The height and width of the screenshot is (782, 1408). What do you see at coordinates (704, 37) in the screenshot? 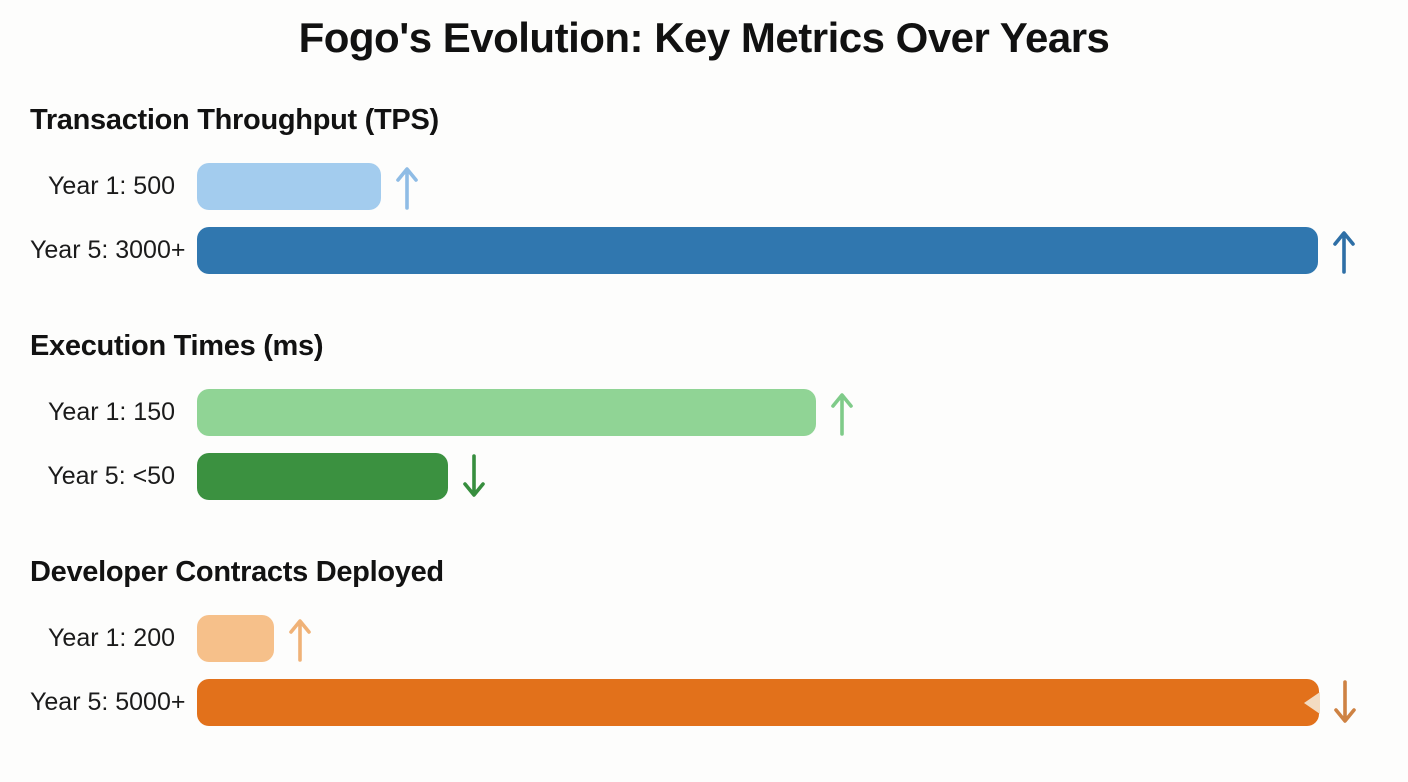
I see `page-title: Fogo's Evolution: Key Metrics Over Years` at bounding box center [704, 37].